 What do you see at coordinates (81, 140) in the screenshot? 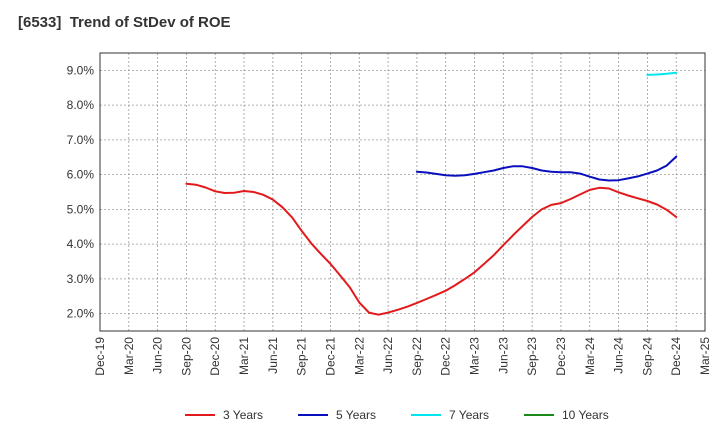
I see `y-tick-label: 7.0%` at bounding box center [81, 140].